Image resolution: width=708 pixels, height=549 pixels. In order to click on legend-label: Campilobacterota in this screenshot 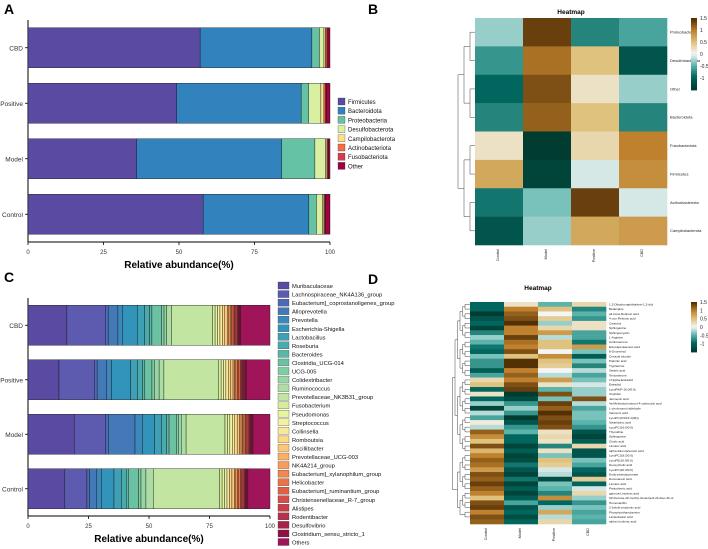, I will do `click(372, 140)`.